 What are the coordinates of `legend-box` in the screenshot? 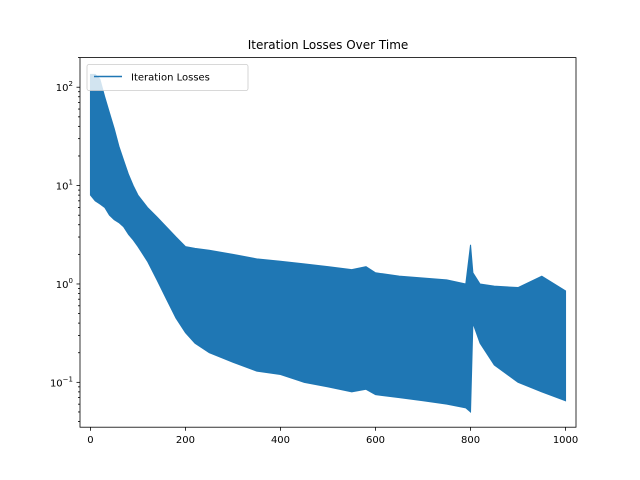 It's located at (167, 77).